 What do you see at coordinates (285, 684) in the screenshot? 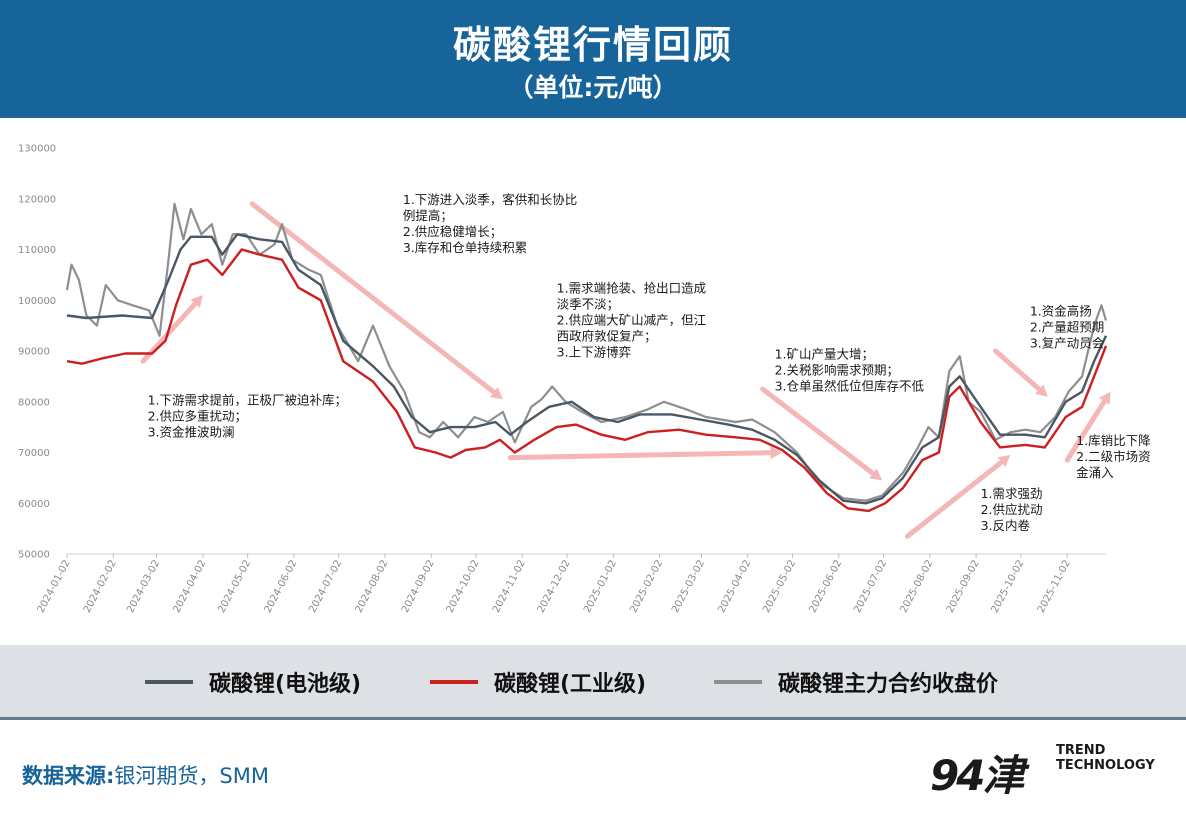
I see `legend-label-battery: 碳酸锂(电池级)` at bounding box center [285, 684].